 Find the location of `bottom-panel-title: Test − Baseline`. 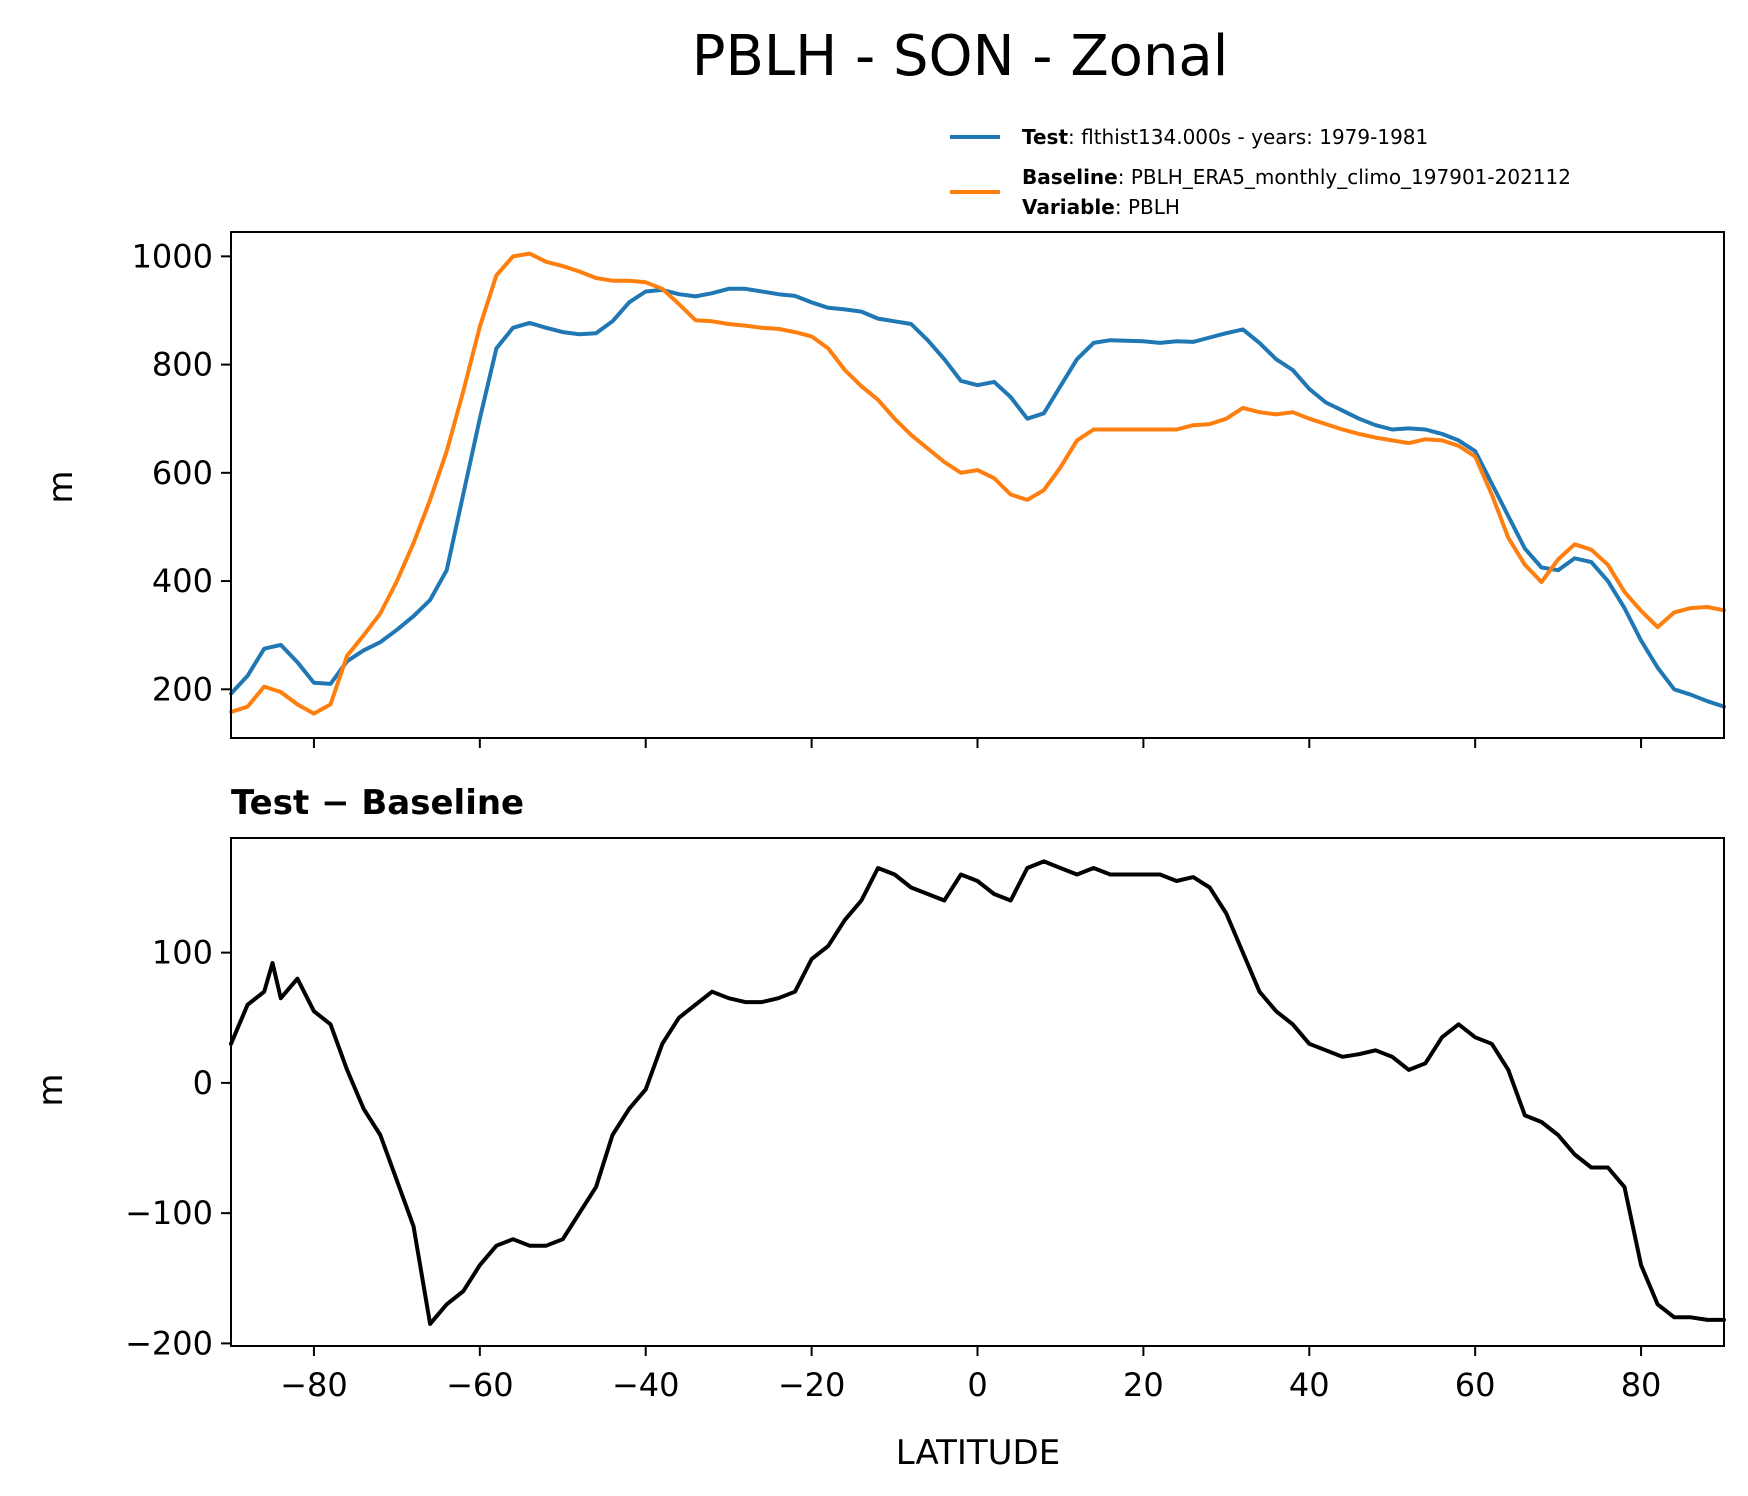

bottom-panel-title: Test − Baseline is located at coordinates (377, 803).